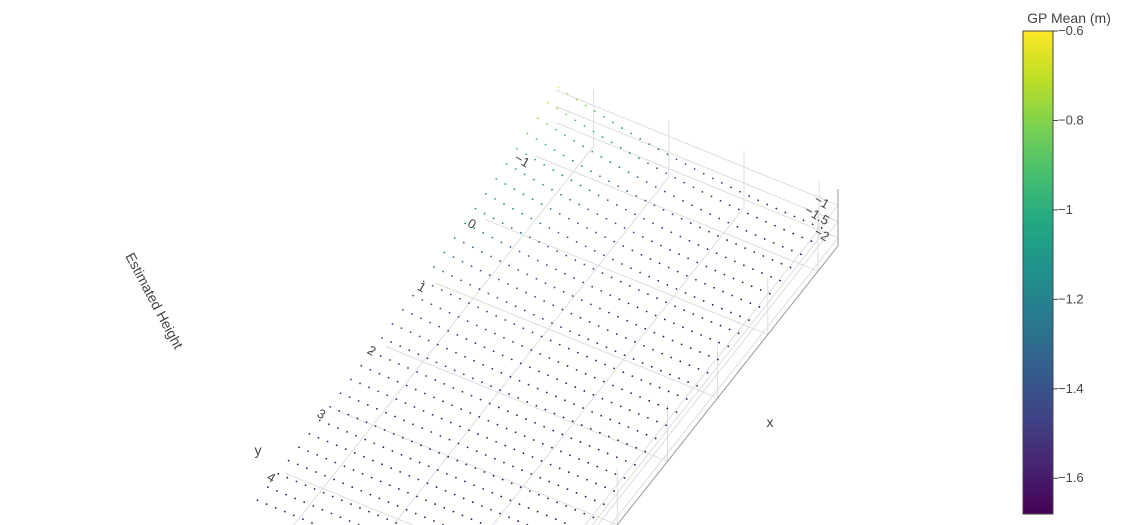 The width and height of the screenshot is (1125, 525). What do you see at coordinates (522, 160) in the screenshot?
I see `y-tick-label: −1` at bounding box center [522, 160].